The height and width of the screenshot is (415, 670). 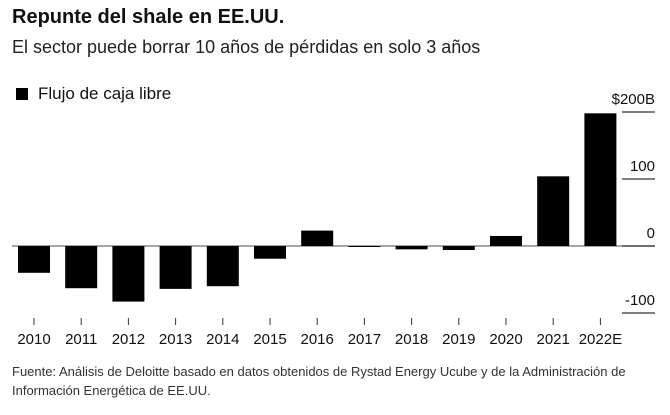 I want to click on legend-swatch, so click(x=22, y=94).